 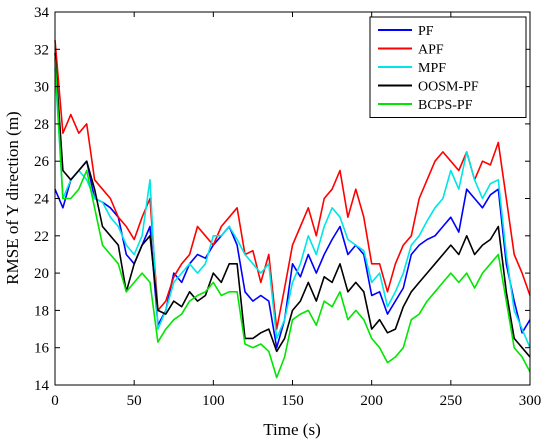 I want to click on x-tick-label: 50, so click(x=134, y=401).